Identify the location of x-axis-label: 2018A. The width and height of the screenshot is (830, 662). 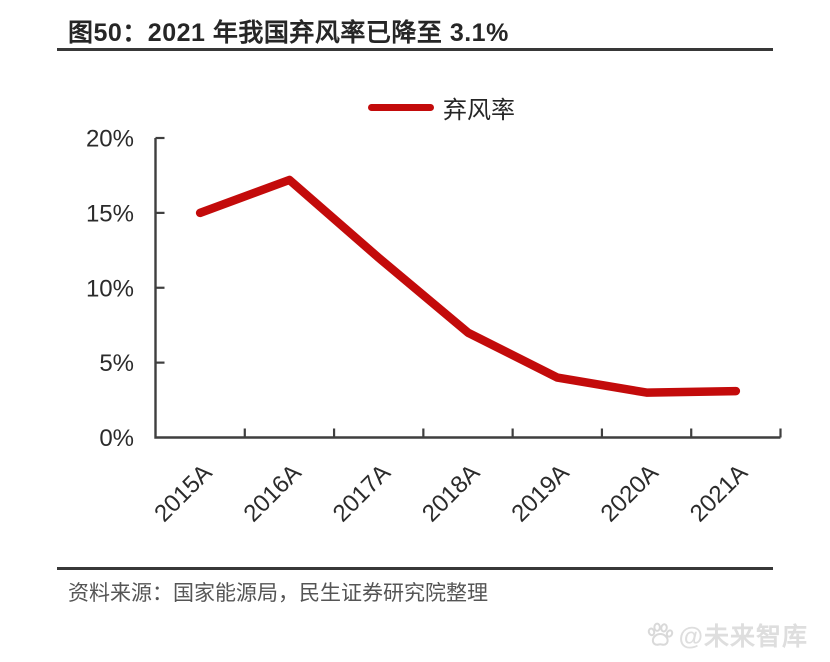
(451, 493).